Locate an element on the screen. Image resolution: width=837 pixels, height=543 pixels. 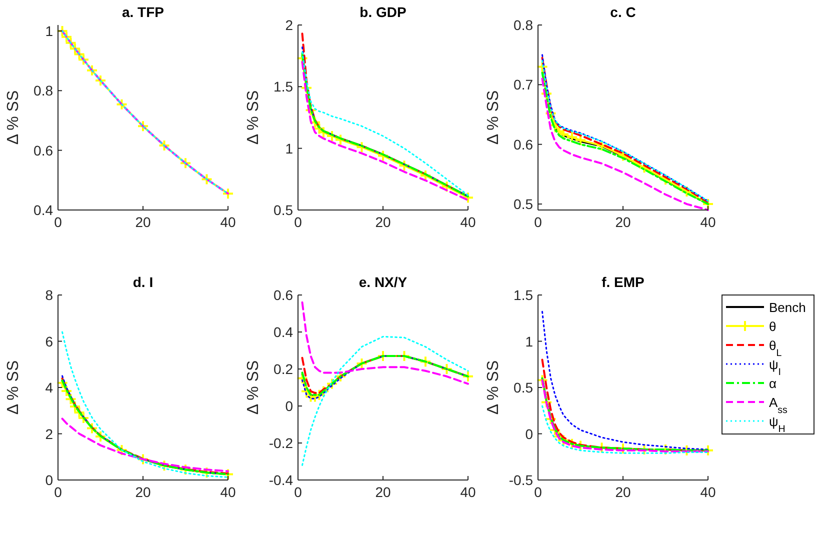
legend-label: Bench is located at coordinates (787, 307).